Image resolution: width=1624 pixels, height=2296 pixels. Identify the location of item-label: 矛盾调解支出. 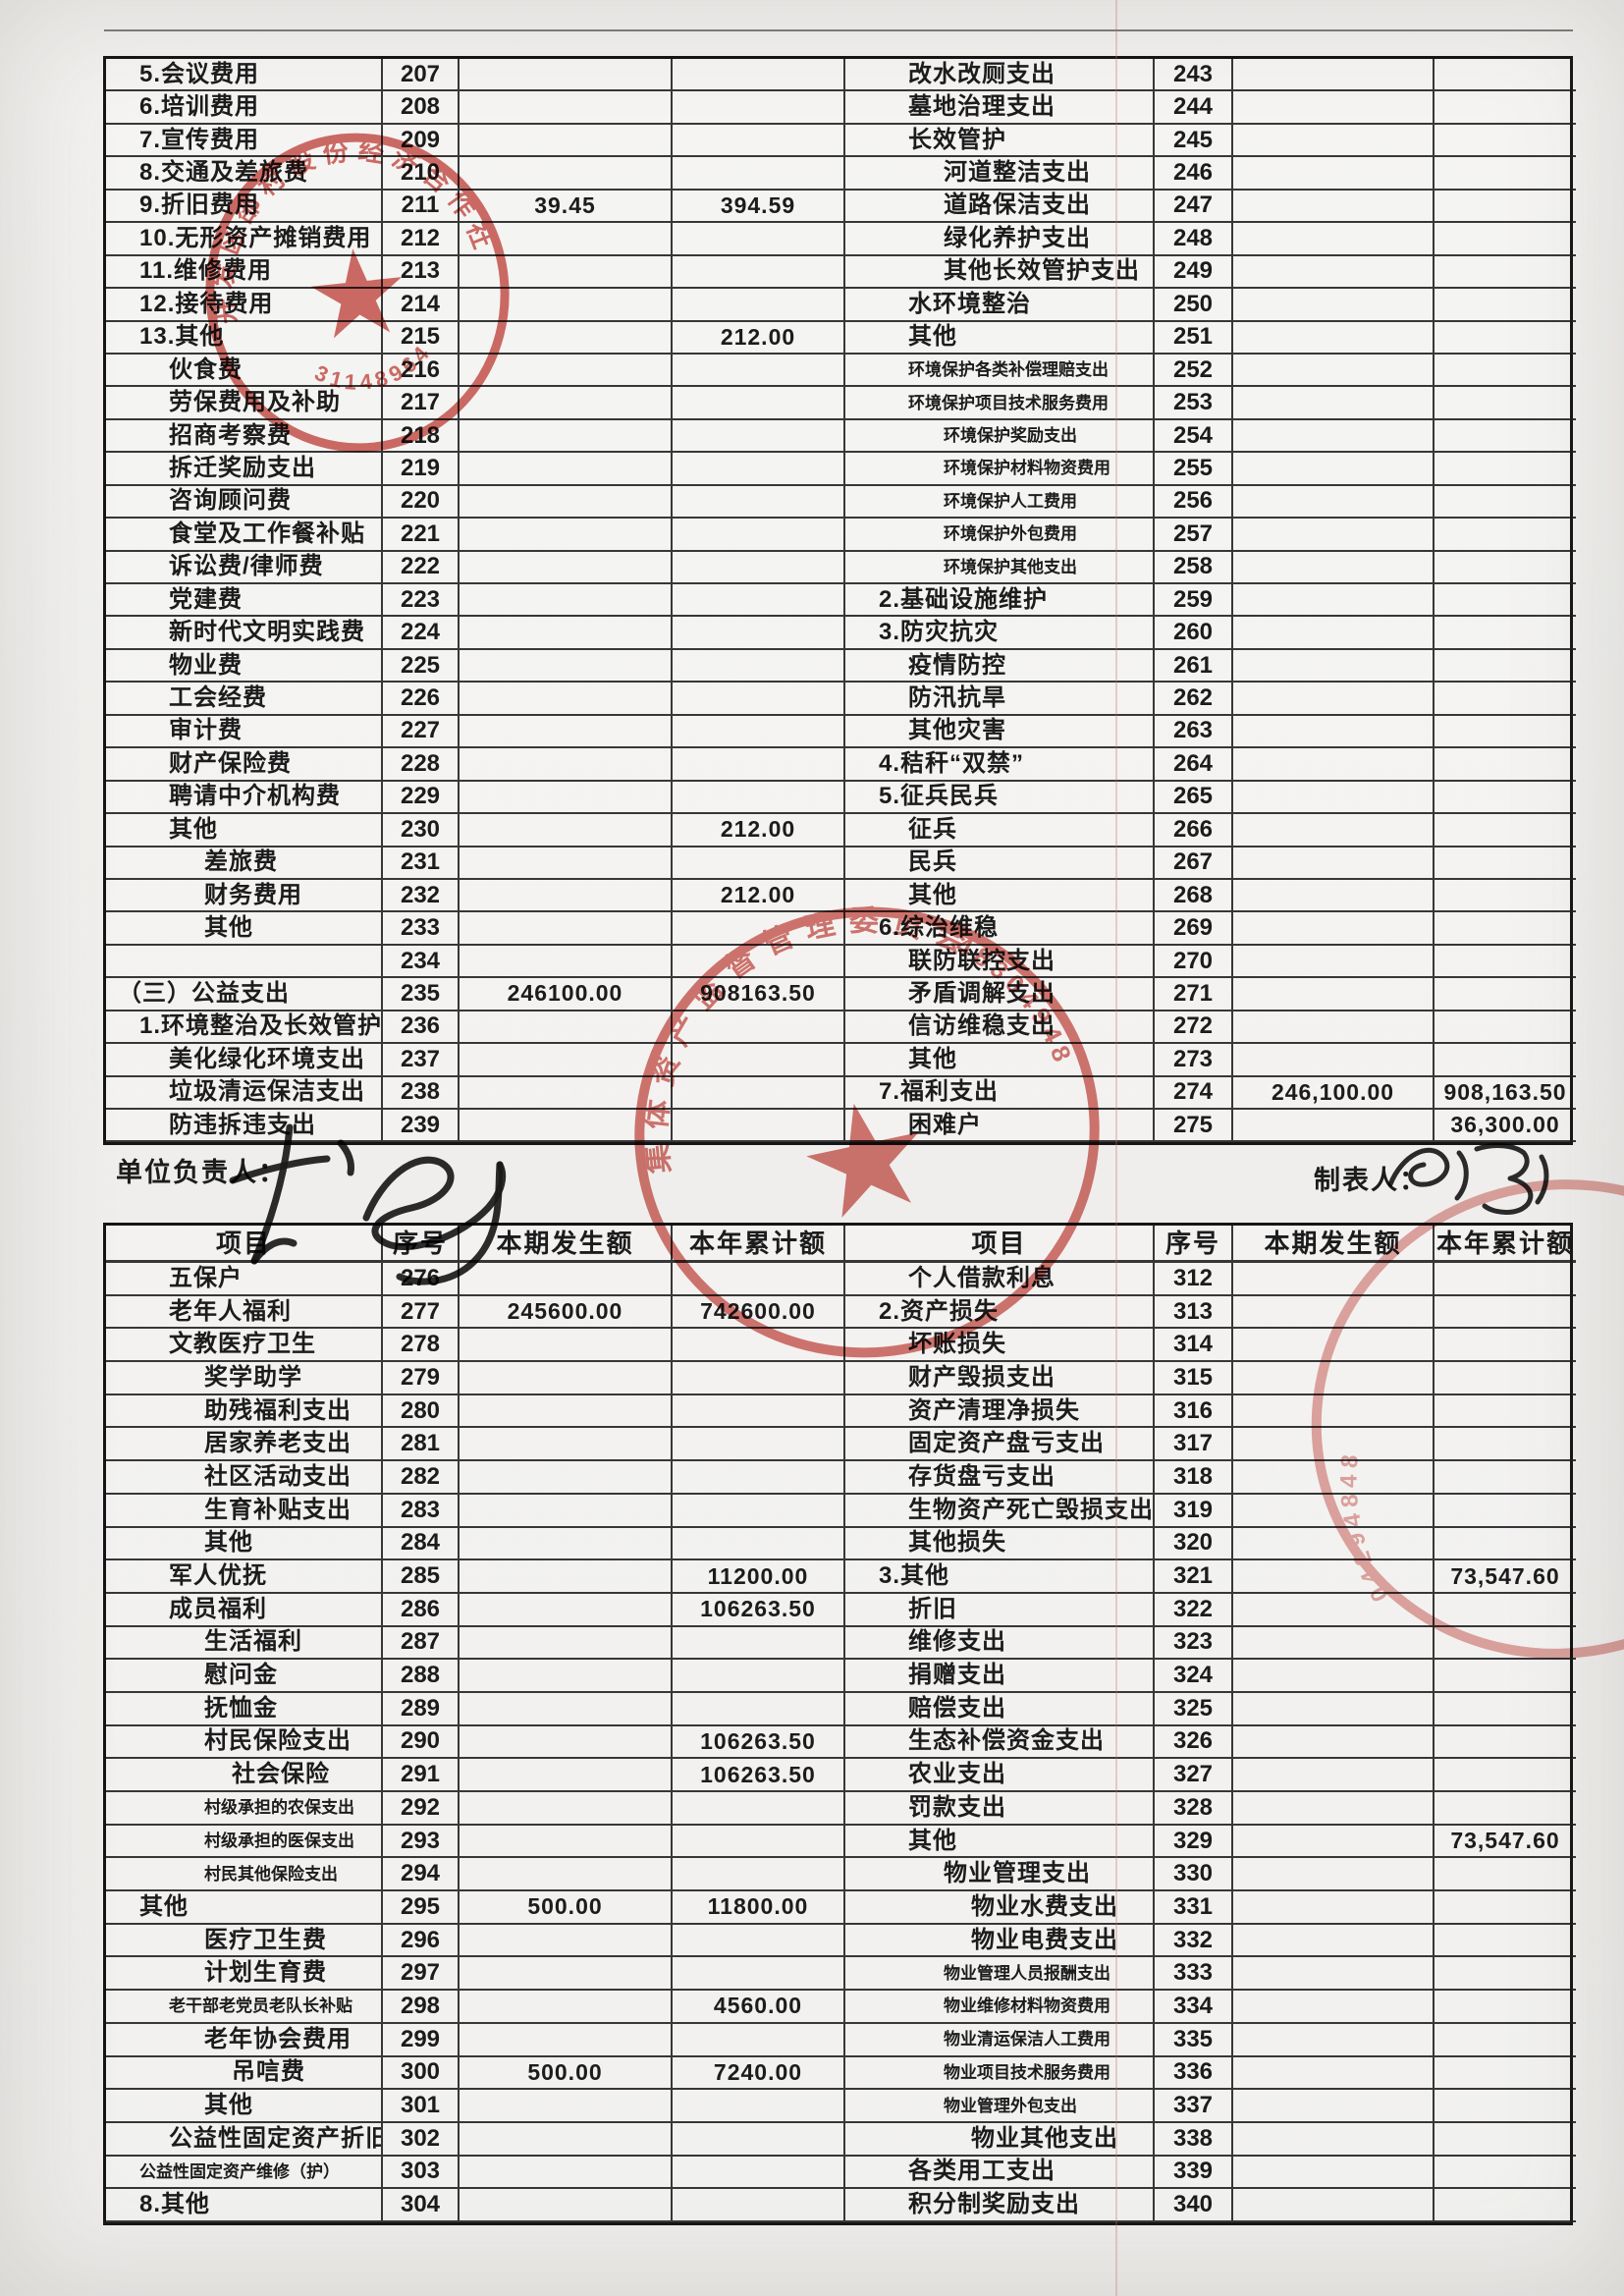
(1000, 994).